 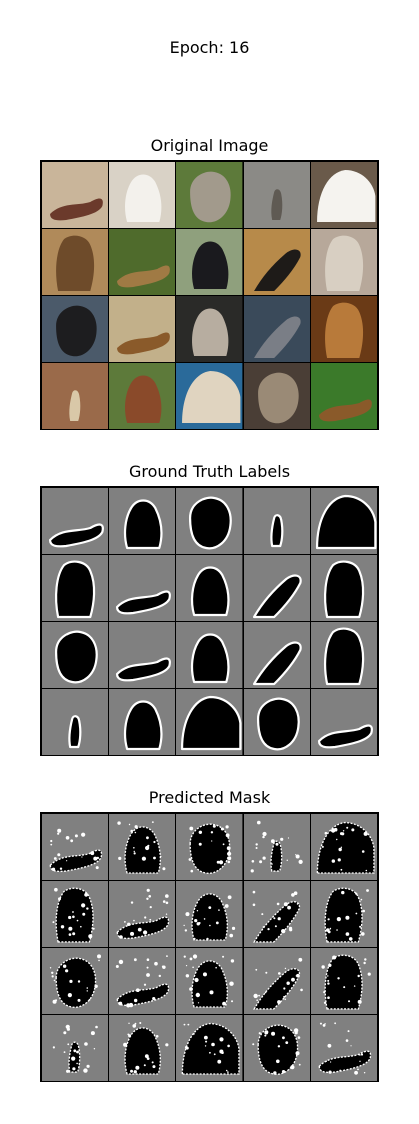 I want to click on predicted-mask-title: Predicted Mask, so click(x=209, y=797).